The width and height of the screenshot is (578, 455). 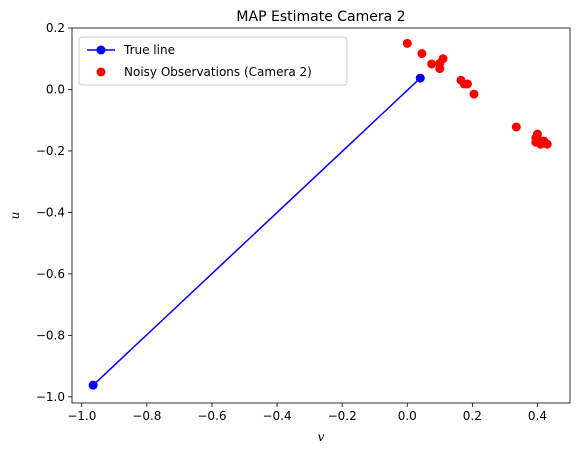 I want to click on y-tick-label: −1.0, so click(x=50, y=397).